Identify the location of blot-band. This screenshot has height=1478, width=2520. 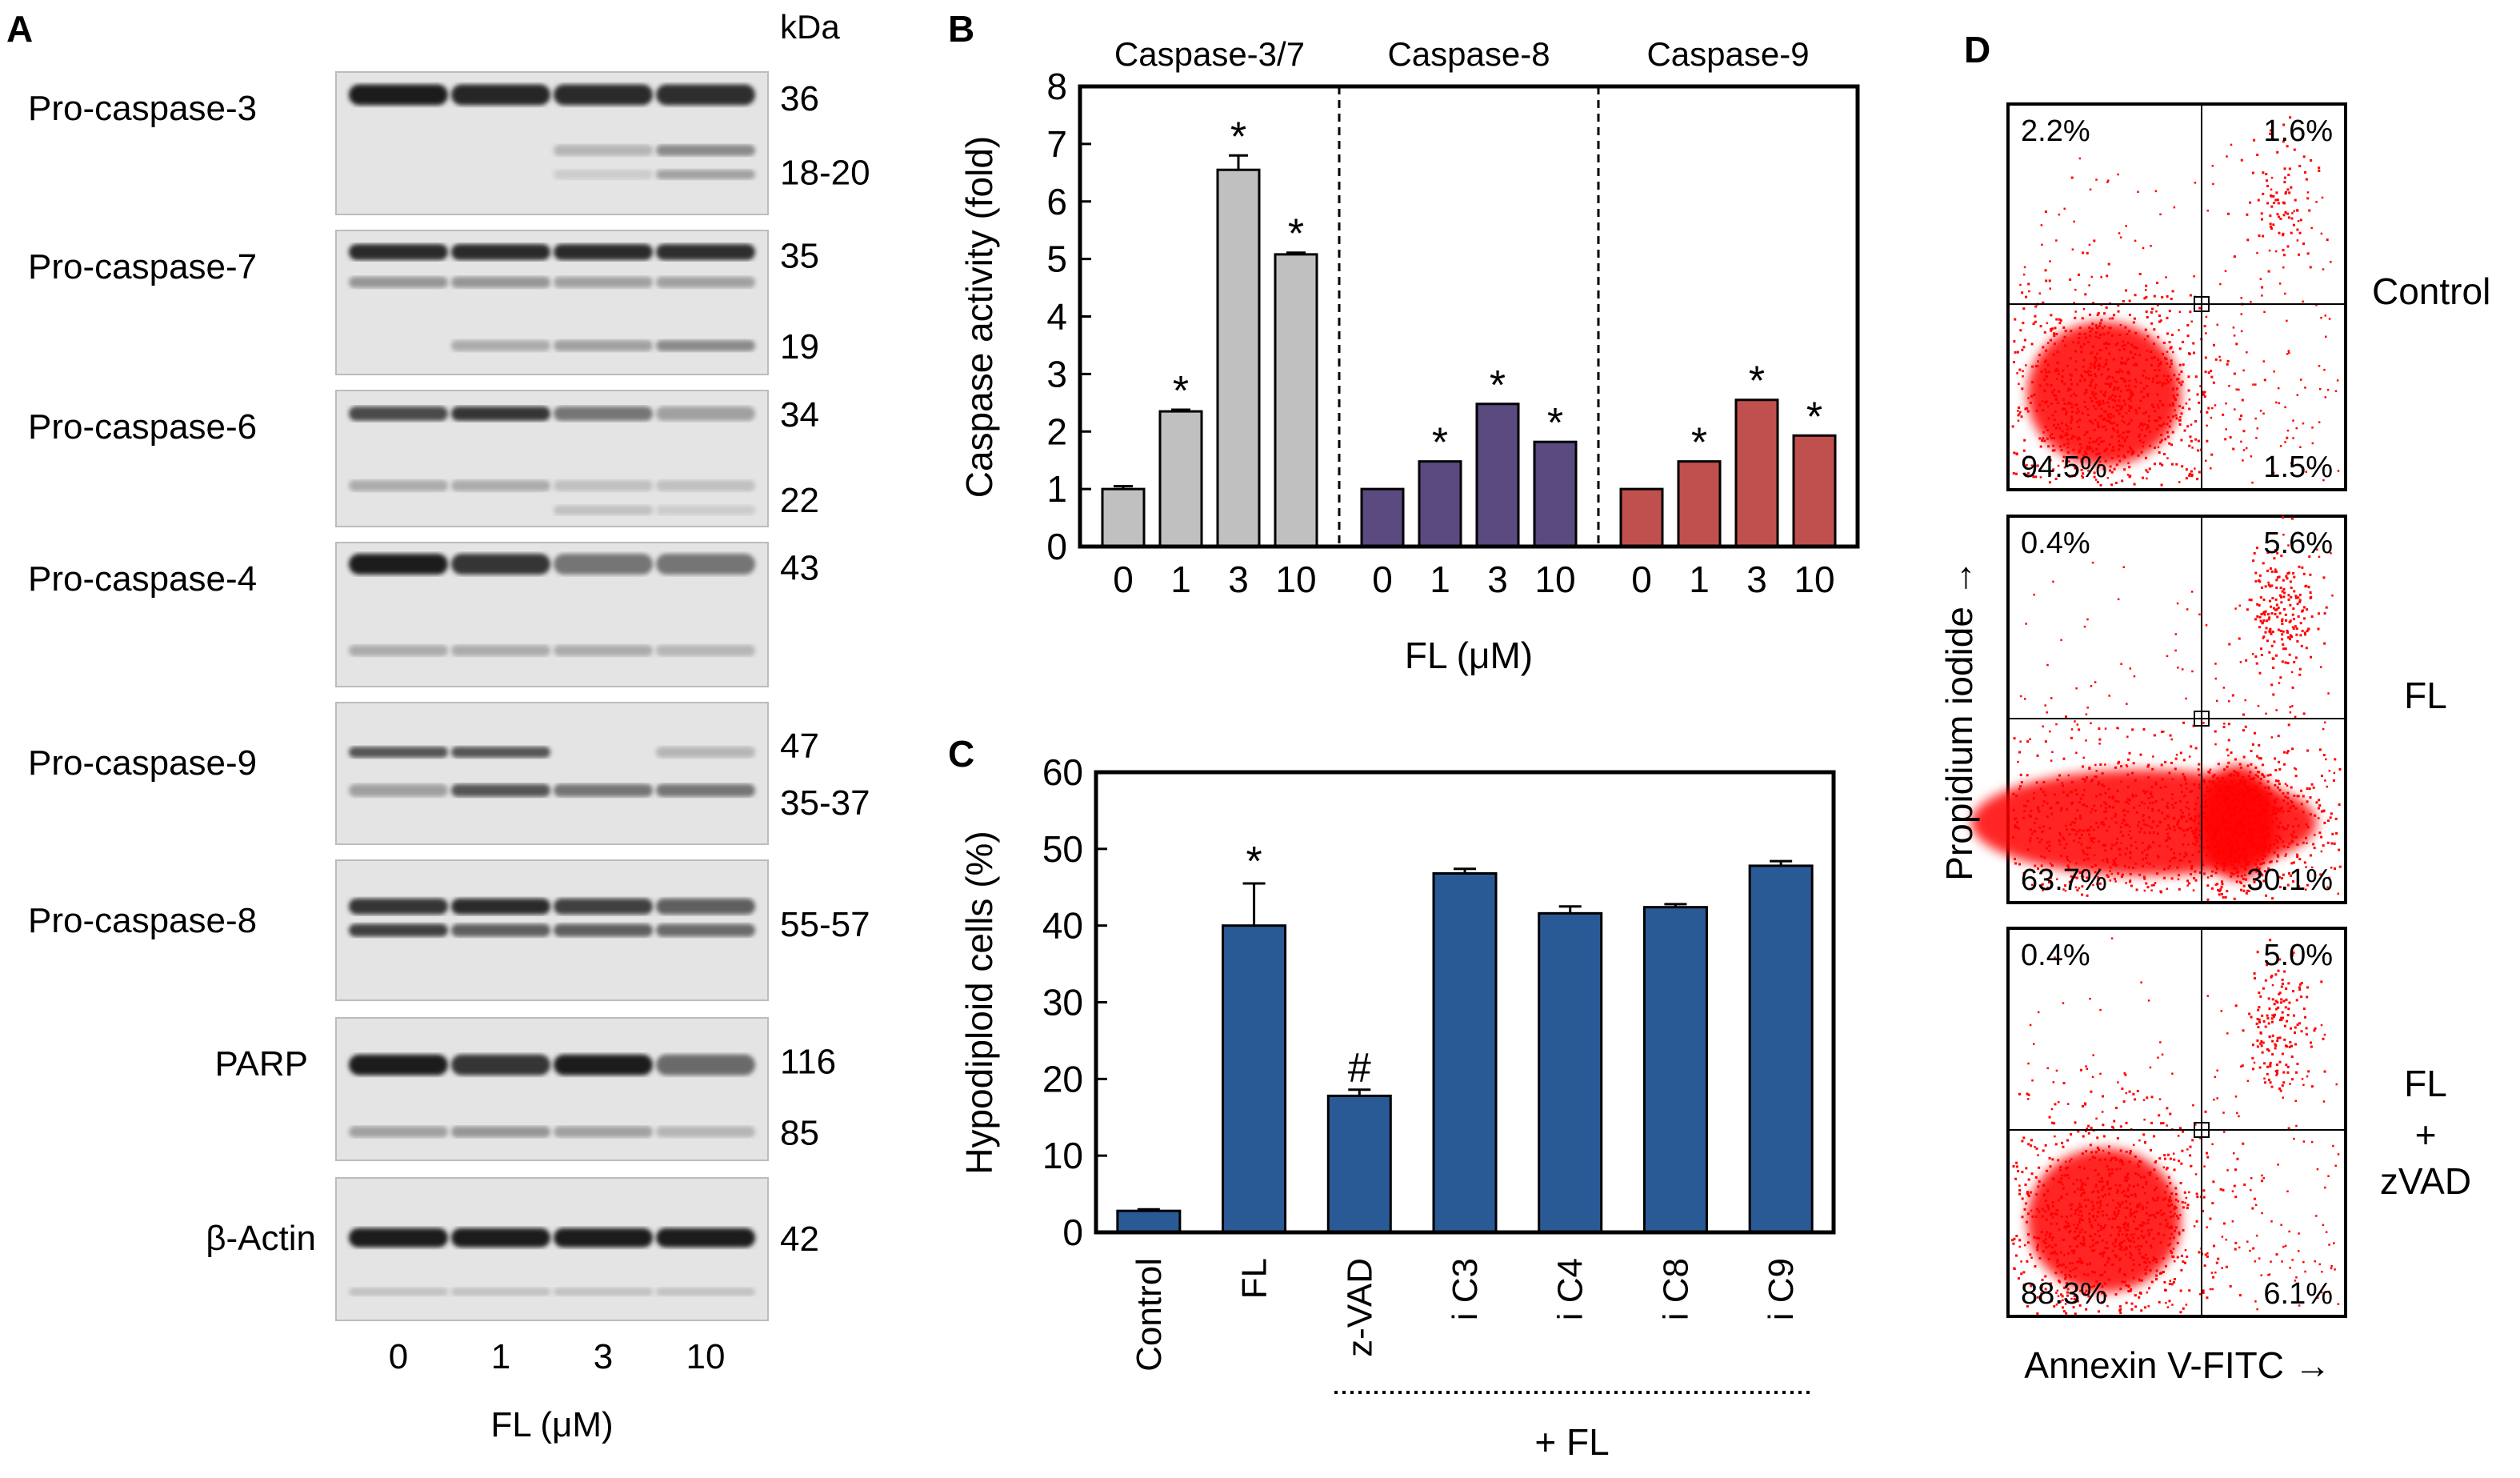
(603, 1132).